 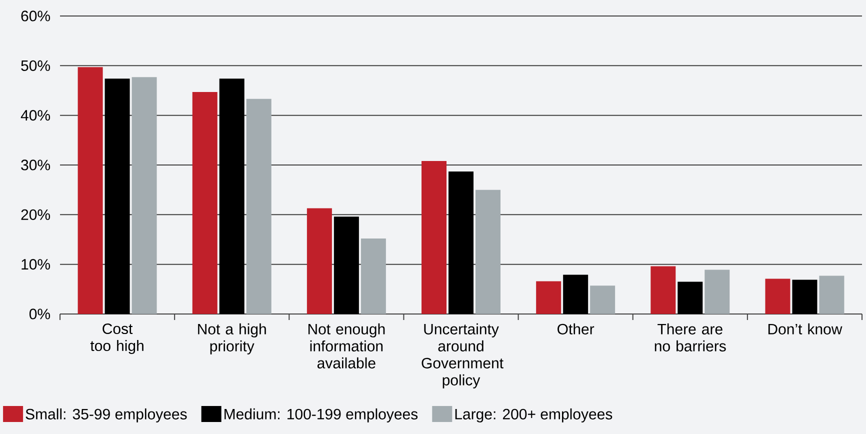 What do you see at coordinates (35, 115) in the screenshot?
I see `y-tick-label: 40%` at bounding box center [35, 115].